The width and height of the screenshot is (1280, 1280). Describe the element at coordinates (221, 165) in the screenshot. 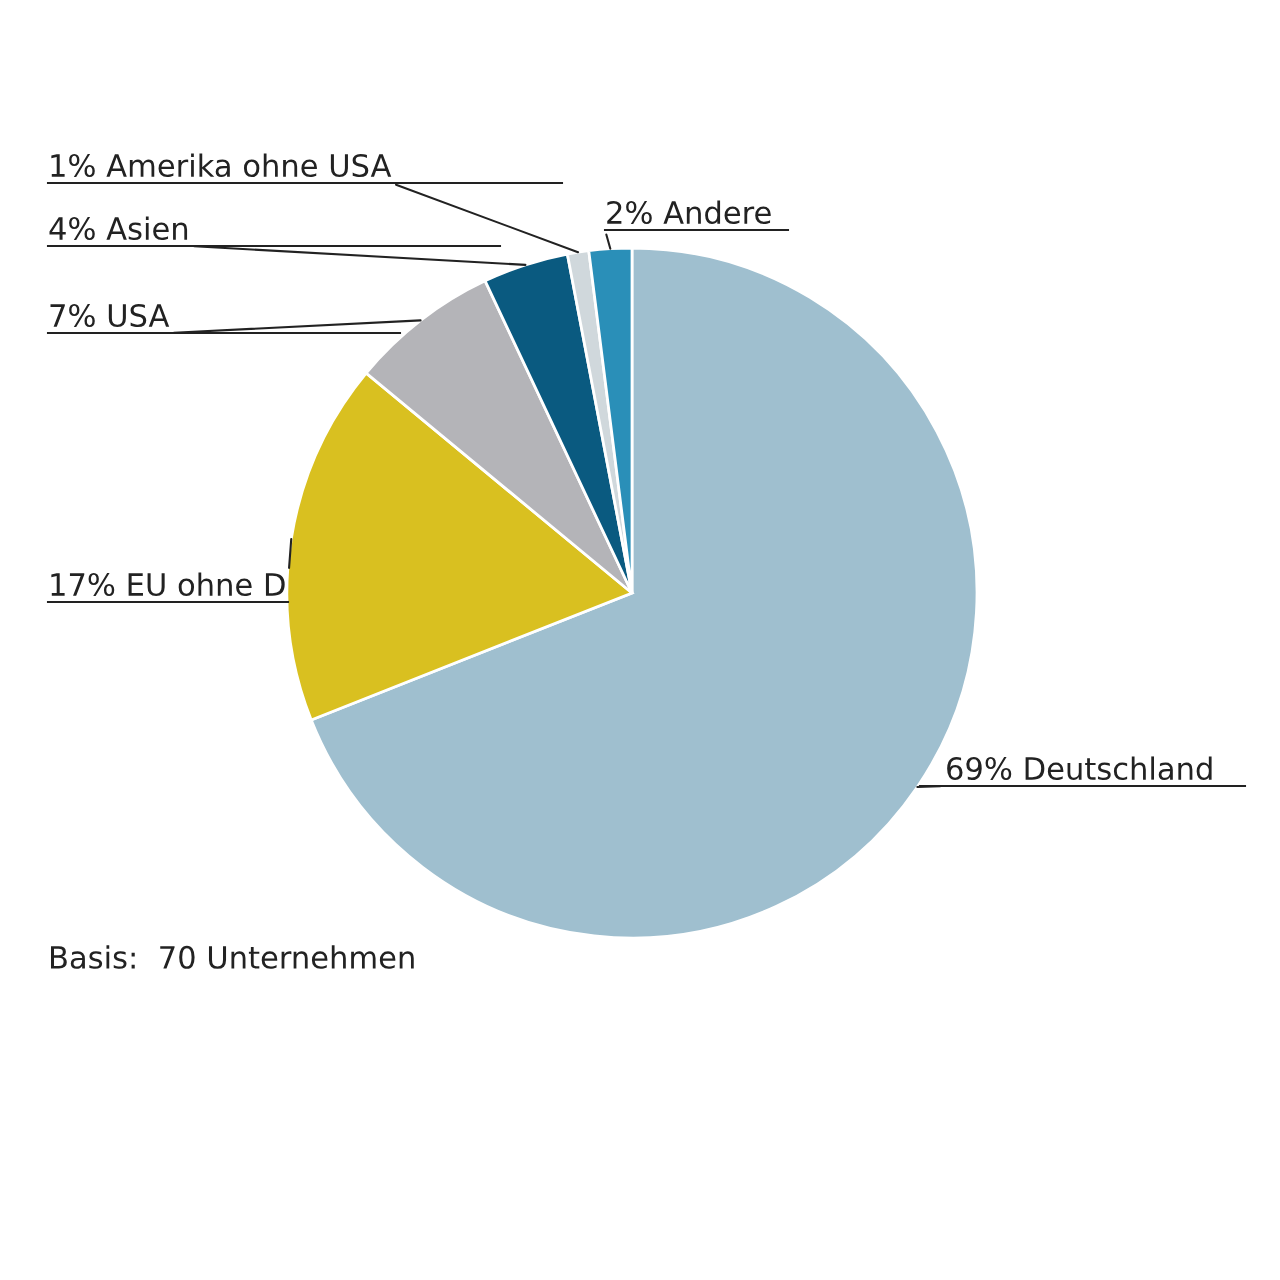

I see `slice-label: 1% Amerika ohne USA` at that location.